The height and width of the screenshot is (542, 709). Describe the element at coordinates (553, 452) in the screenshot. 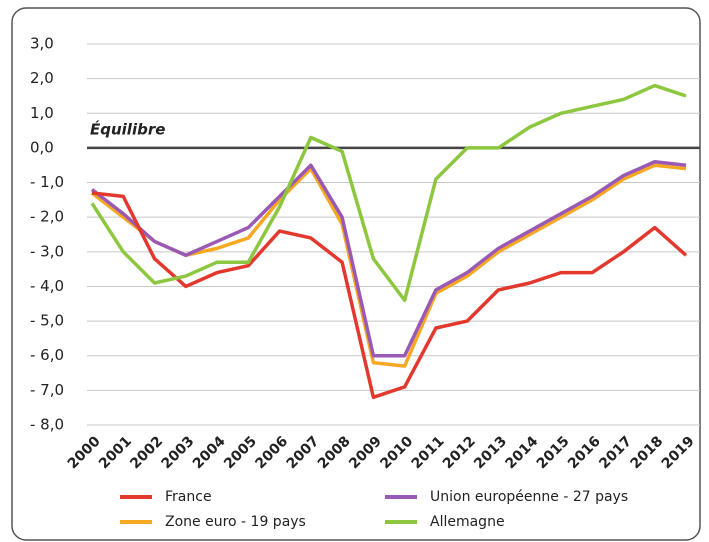

I see `x-tick-label: 2015` at that location.